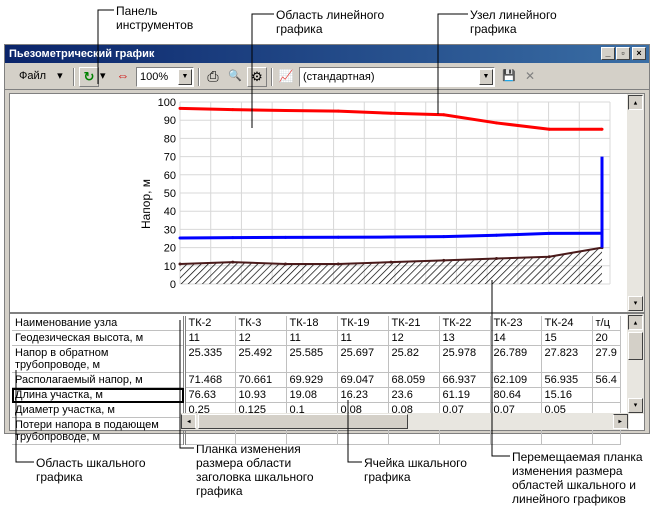  I want to click on scale-cell: 14, so click(516, 338).